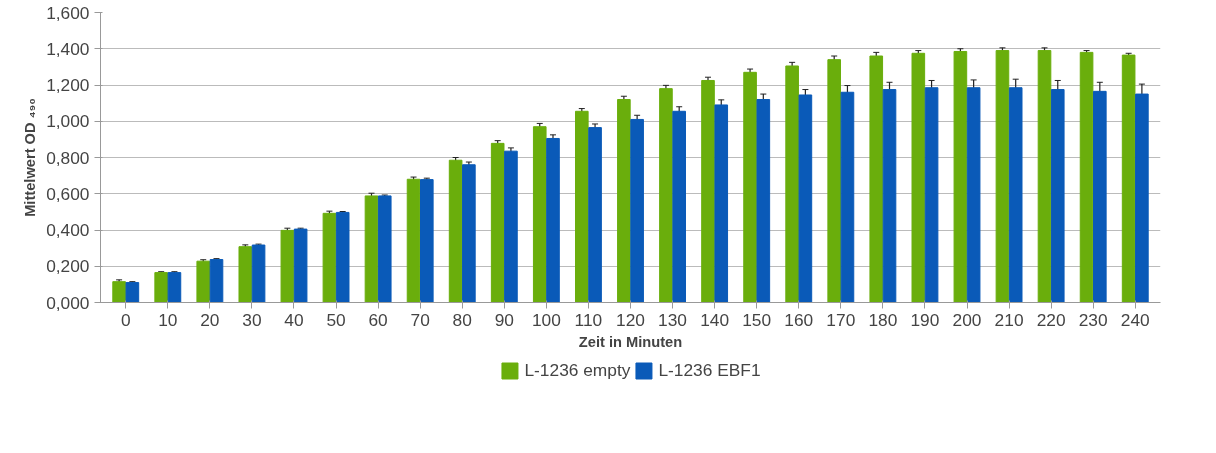 This screenshot has width=1216, height=453. I want to click on x-tick-label: 100, so click(546, 319).